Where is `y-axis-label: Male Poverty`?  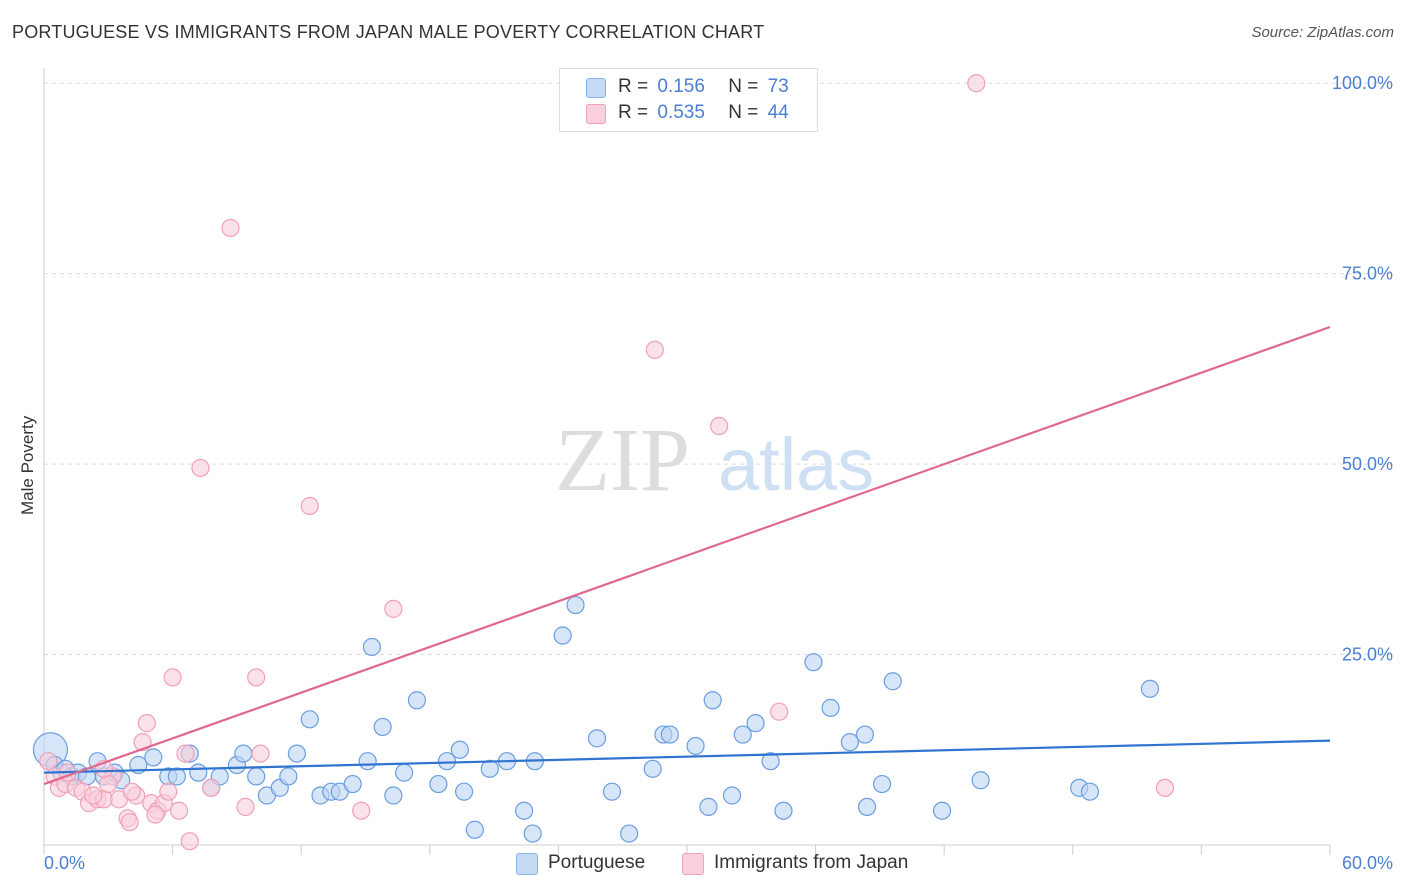 y-axis-label: Male Poverty is located at coordinates (27, 465).